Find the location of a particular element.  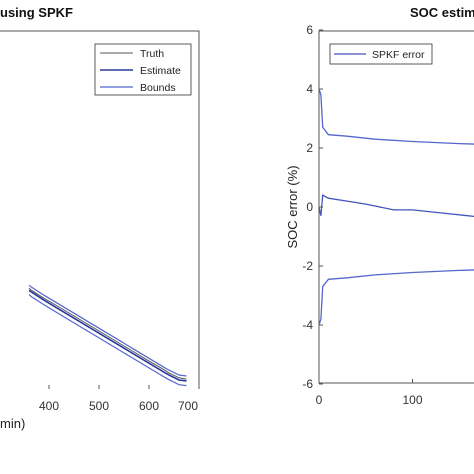

right-x-tick-label: 0 is located at coordinates (319, 400).